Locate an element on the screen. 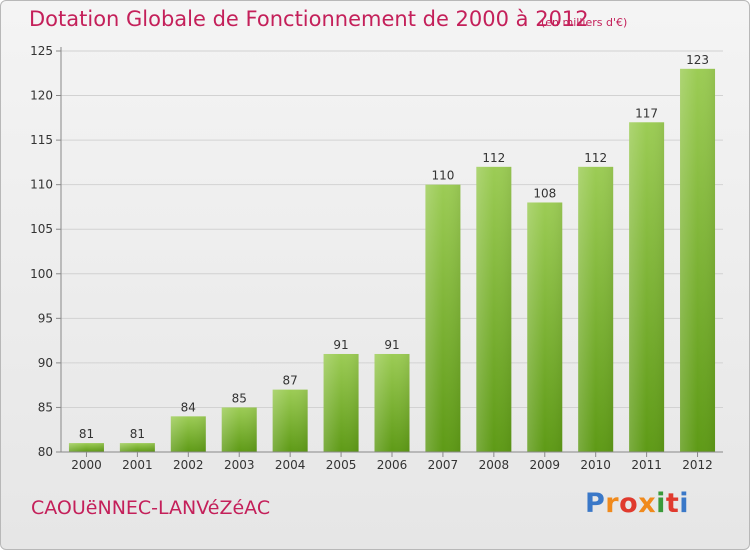 The width and height of the screenshot is (750, 550). y-tick-label: 120 is located at coordinates (41, 96).